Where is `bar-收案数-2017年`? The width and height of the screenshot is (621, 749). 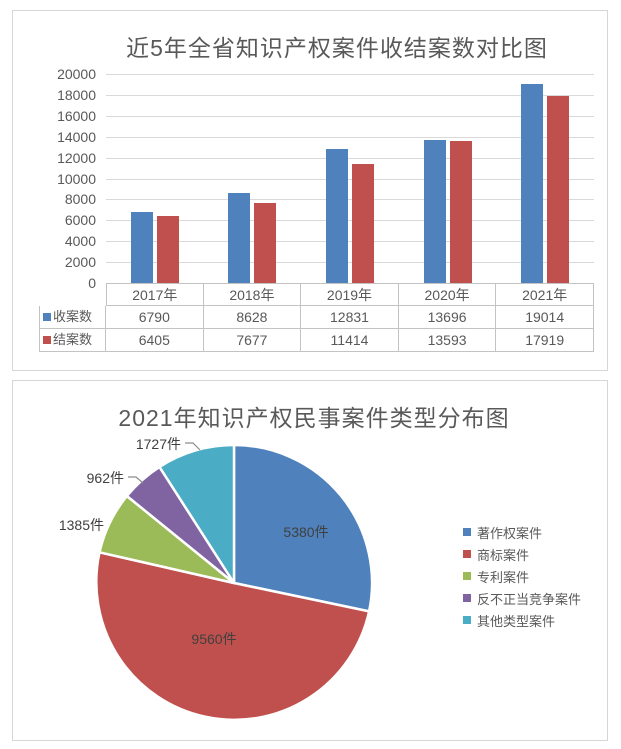
bar-收案数-2017年 is located at coordinates (141, 247).